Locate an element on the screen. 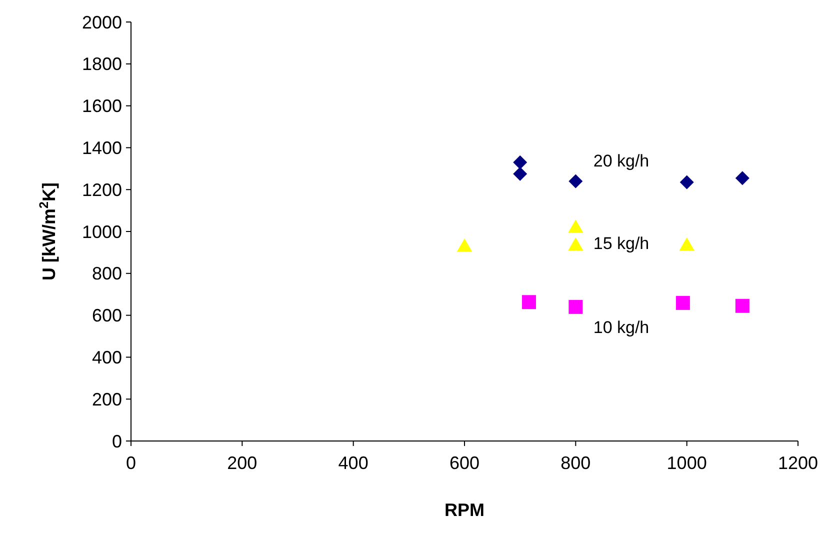  series-label: 15 kg/h is located at coordinates (621, 243).